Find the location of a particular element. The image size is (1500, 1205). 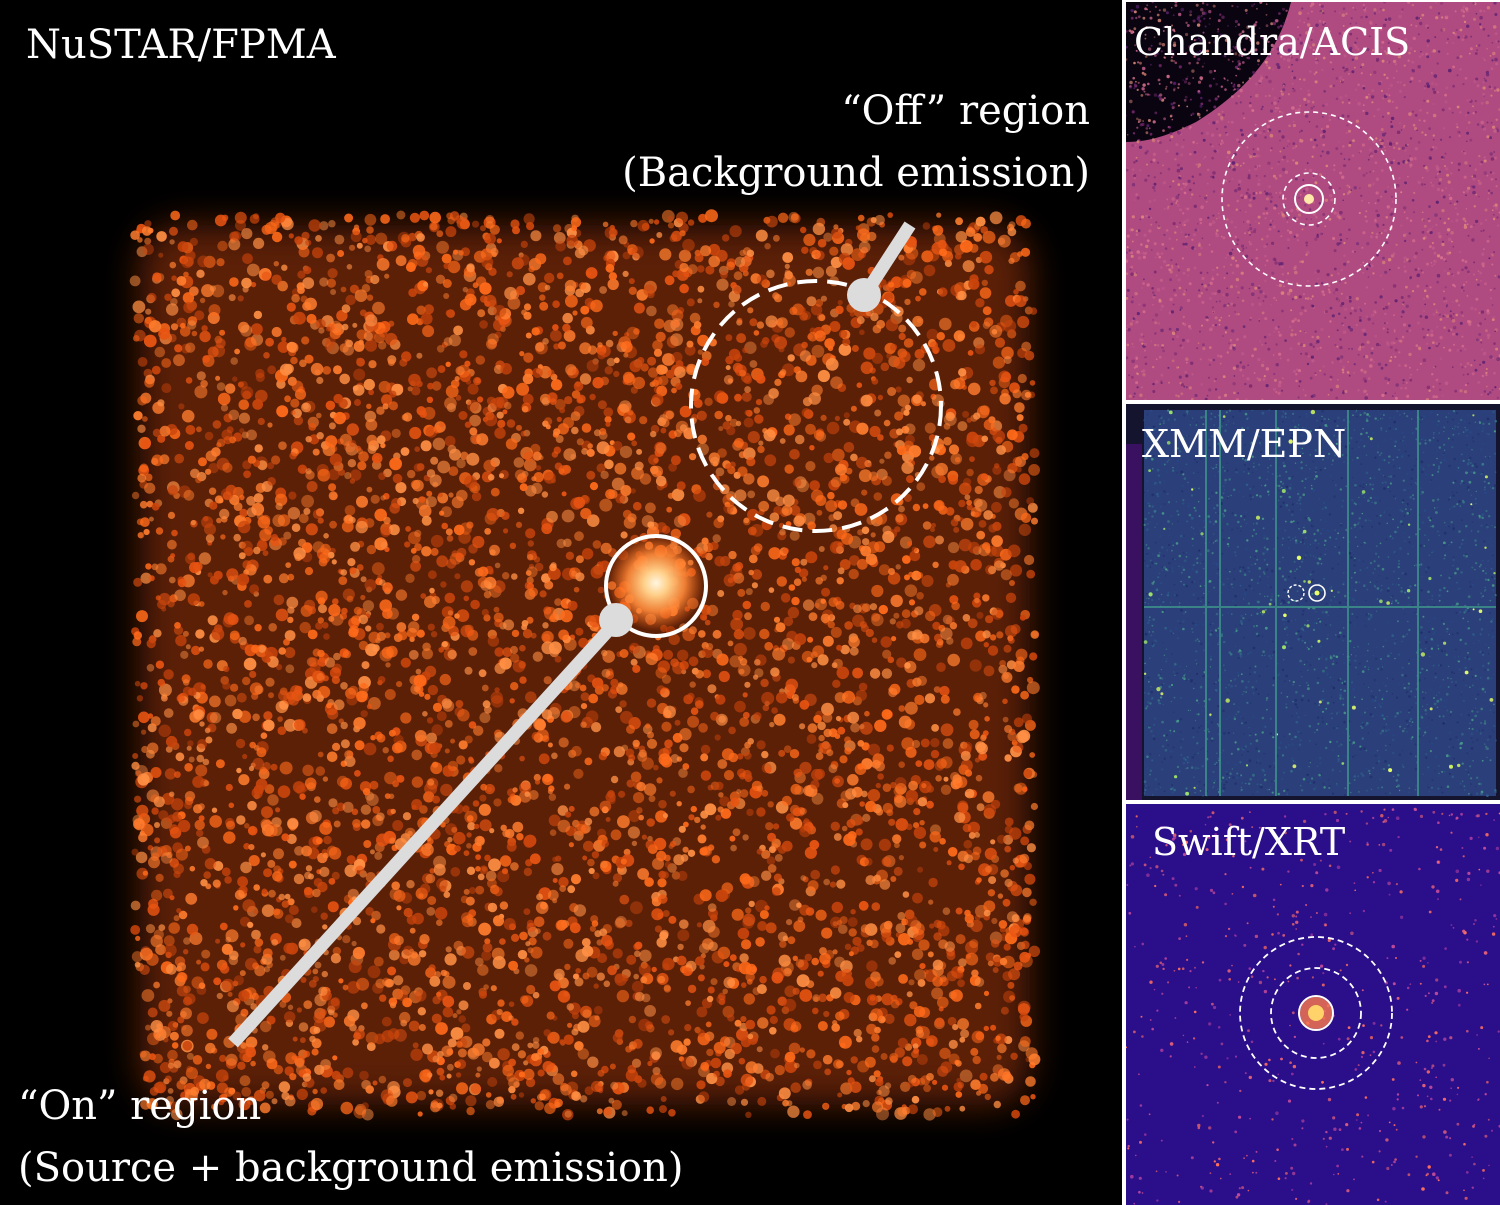

xmm-image is located at coordinates (1313, 602).